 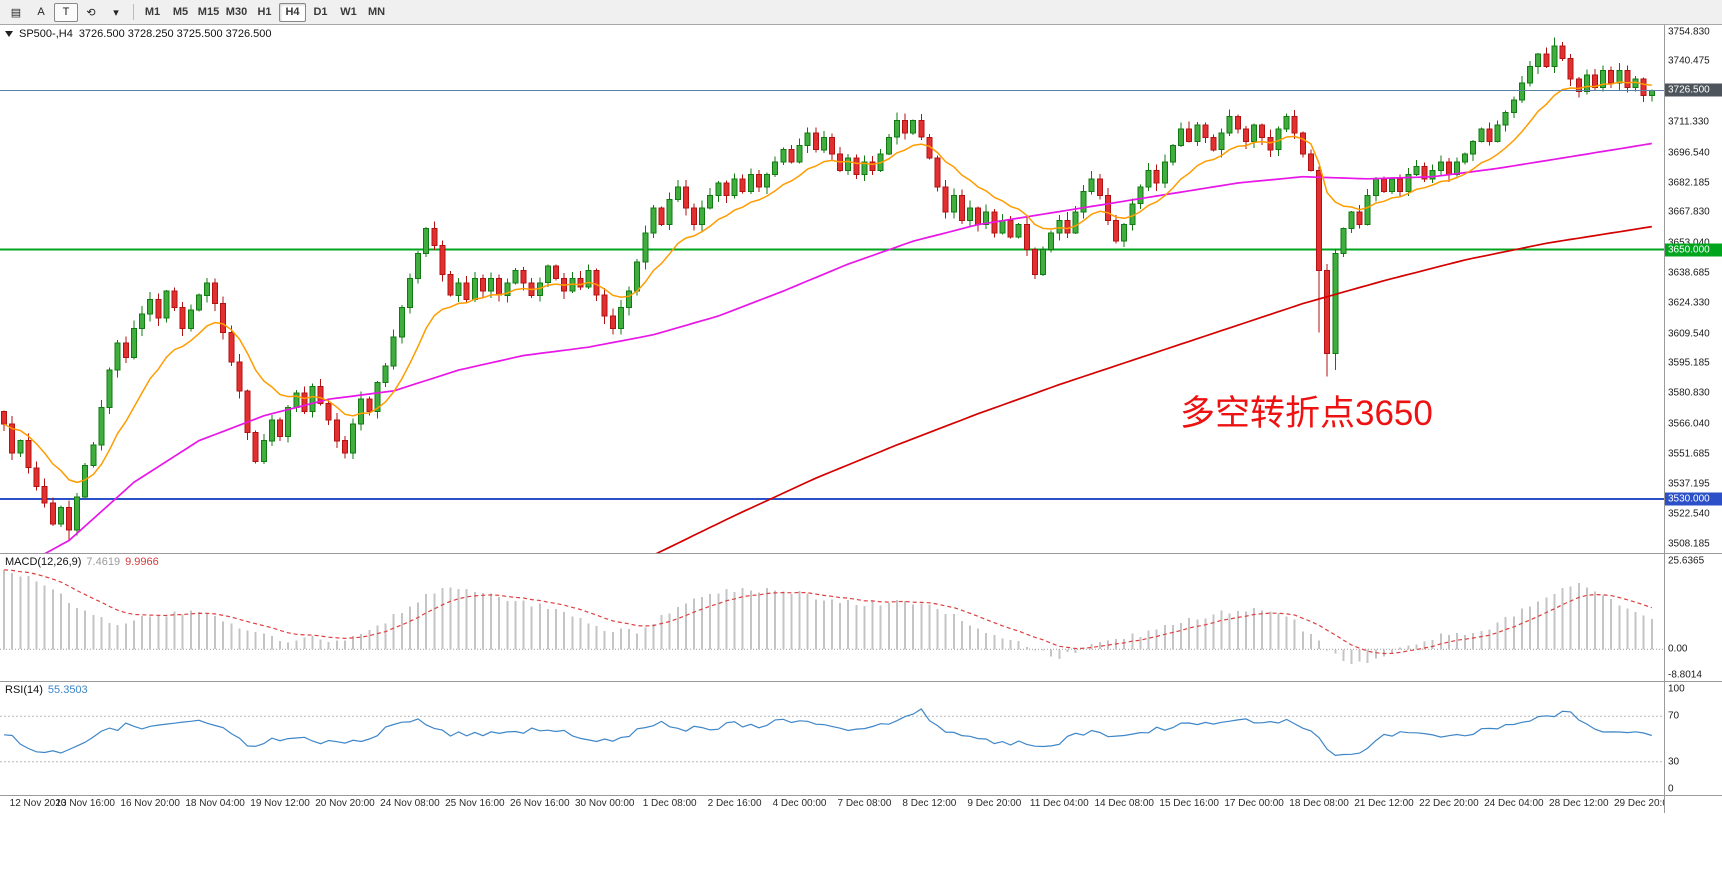 What do you see at coordinates (1693, 90) in the screenshot?
I see `price-level-badge: 3726.500` at bounding box center [1693, 90].